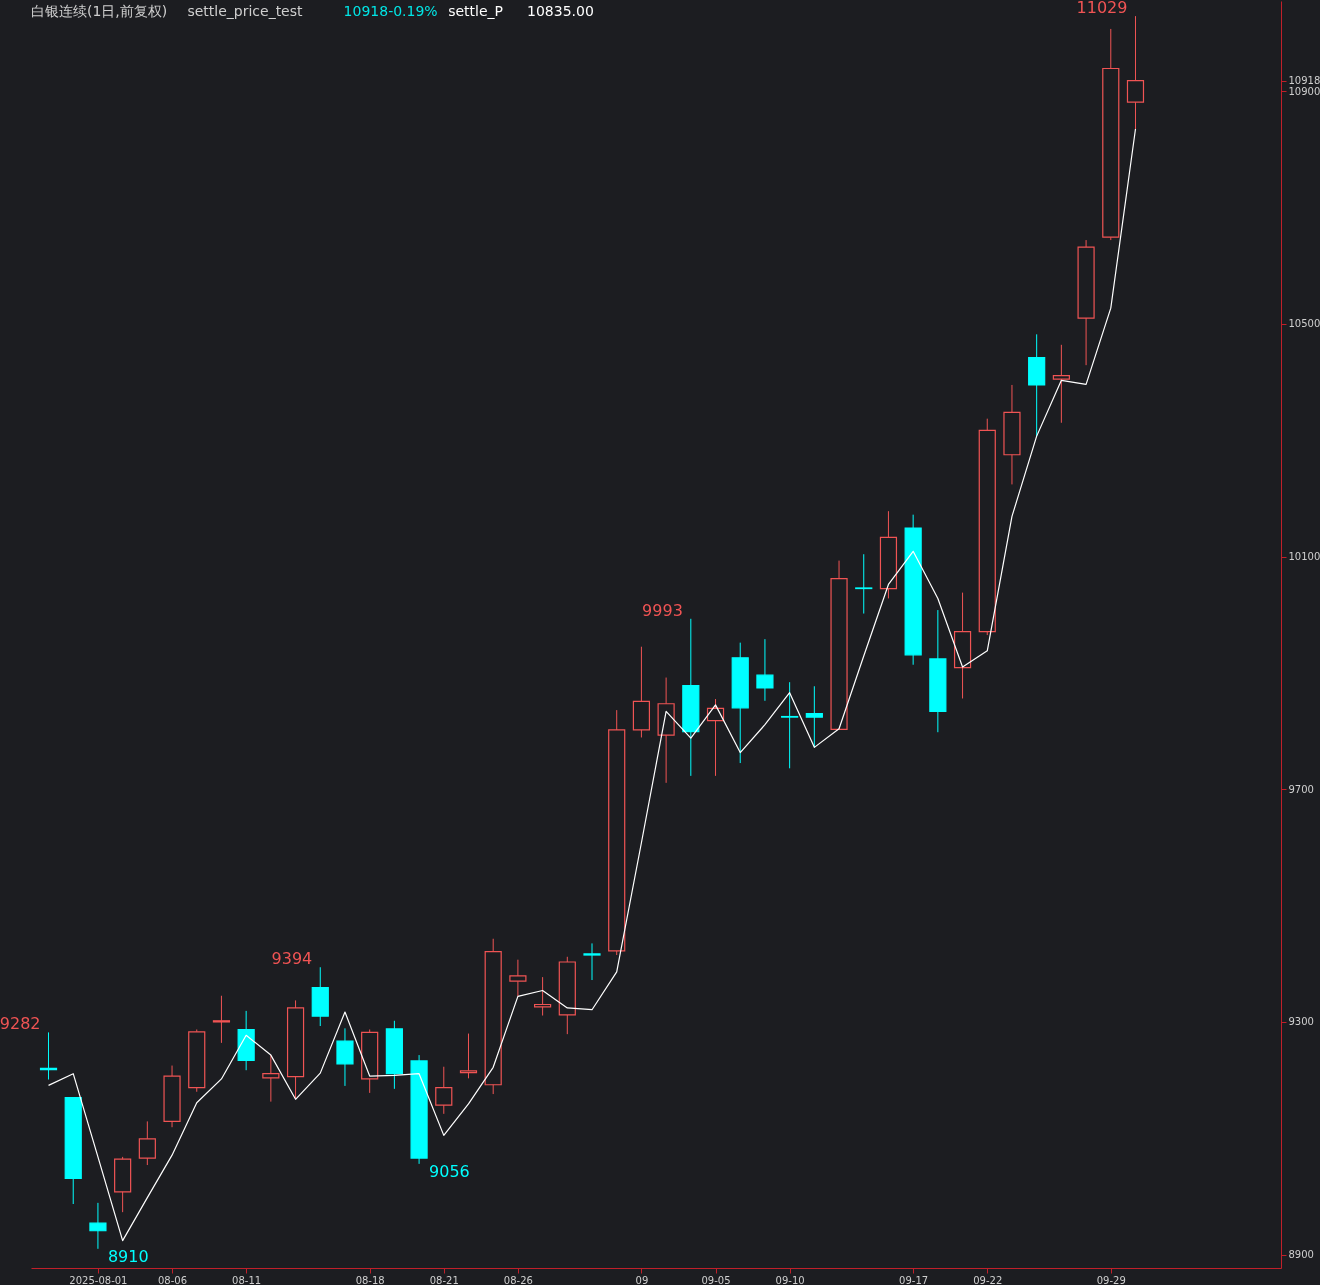 This screenshot has width=1320, height=1285. Describe the element at coordinates (173, 1279) in the screenshot. I see `x-tick-label: 08-06` at that location.